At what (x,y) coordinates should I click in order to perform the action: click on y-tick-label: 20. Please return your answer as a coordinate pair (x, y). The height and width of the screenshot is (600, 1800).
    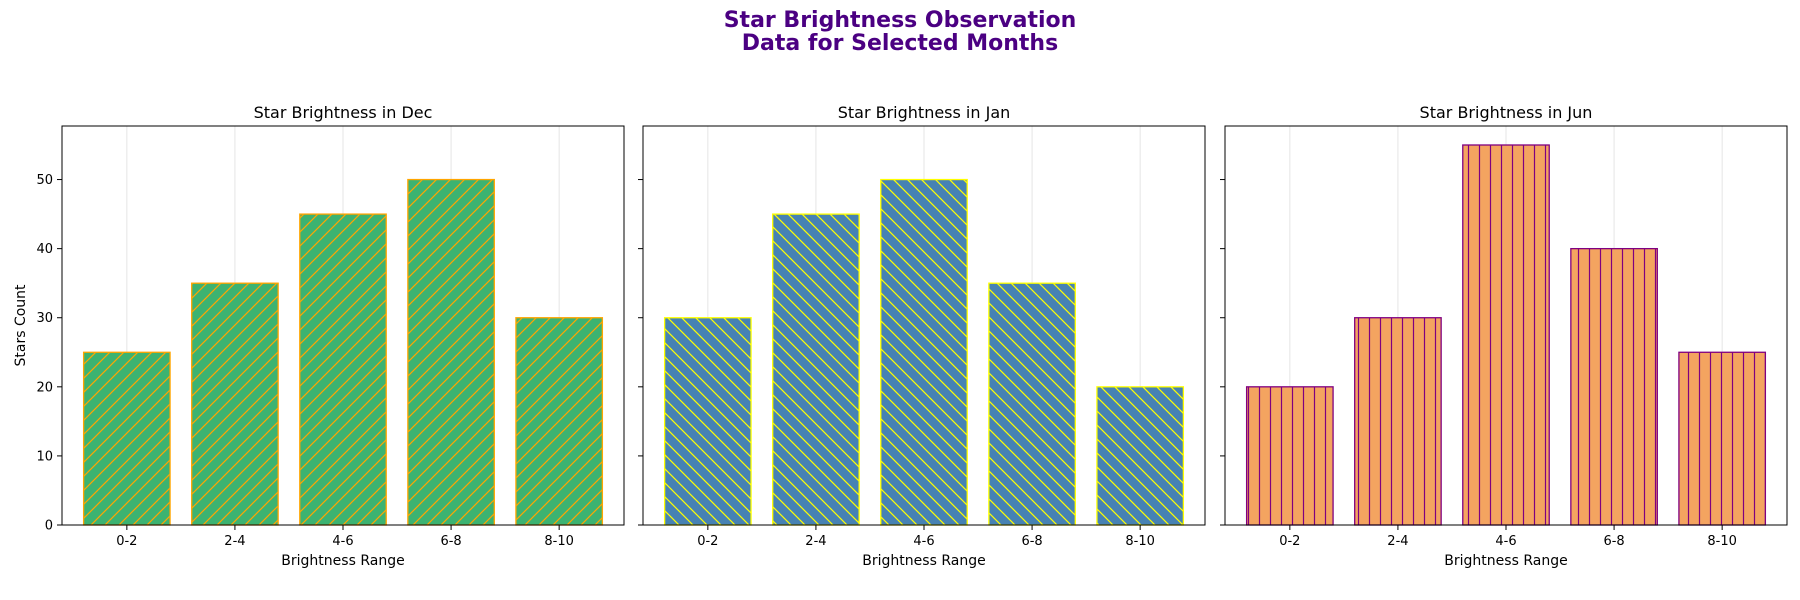
    Looking at the image, I should click on (44, 387).